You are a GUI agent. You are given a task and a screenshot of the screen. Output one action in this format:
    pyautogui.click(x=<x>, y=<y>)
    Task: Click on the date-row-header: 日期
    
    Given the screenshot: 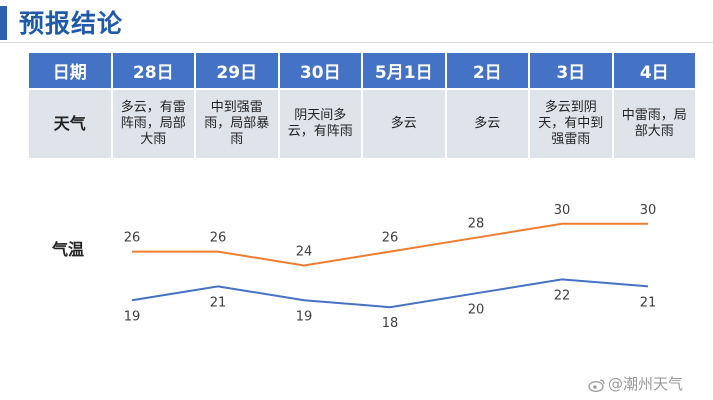 What is the action you would take?
    pyautogui.click(x=70, y=70)
    